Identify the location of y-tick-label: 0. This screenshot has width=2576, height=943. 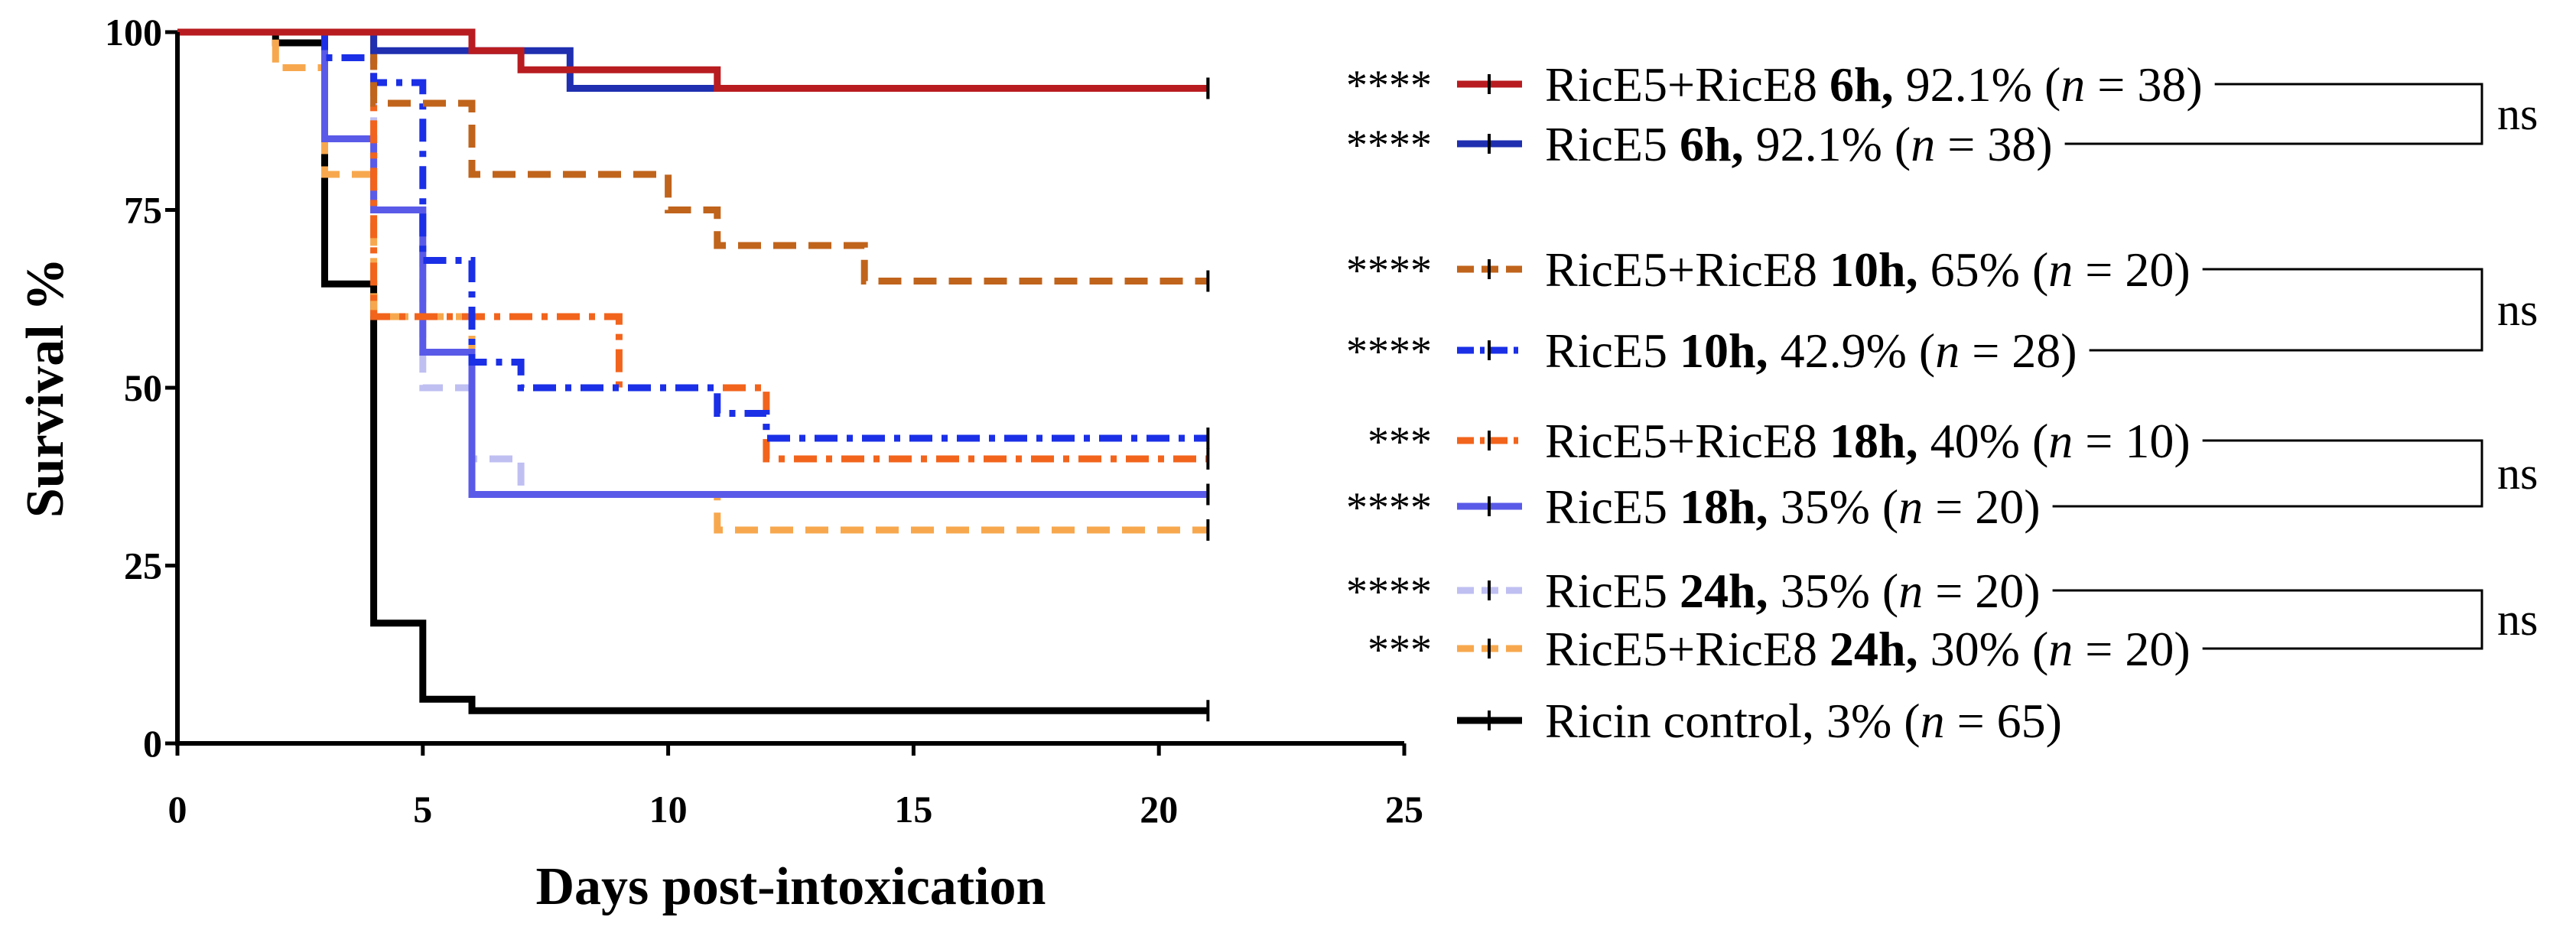
(152, 743).